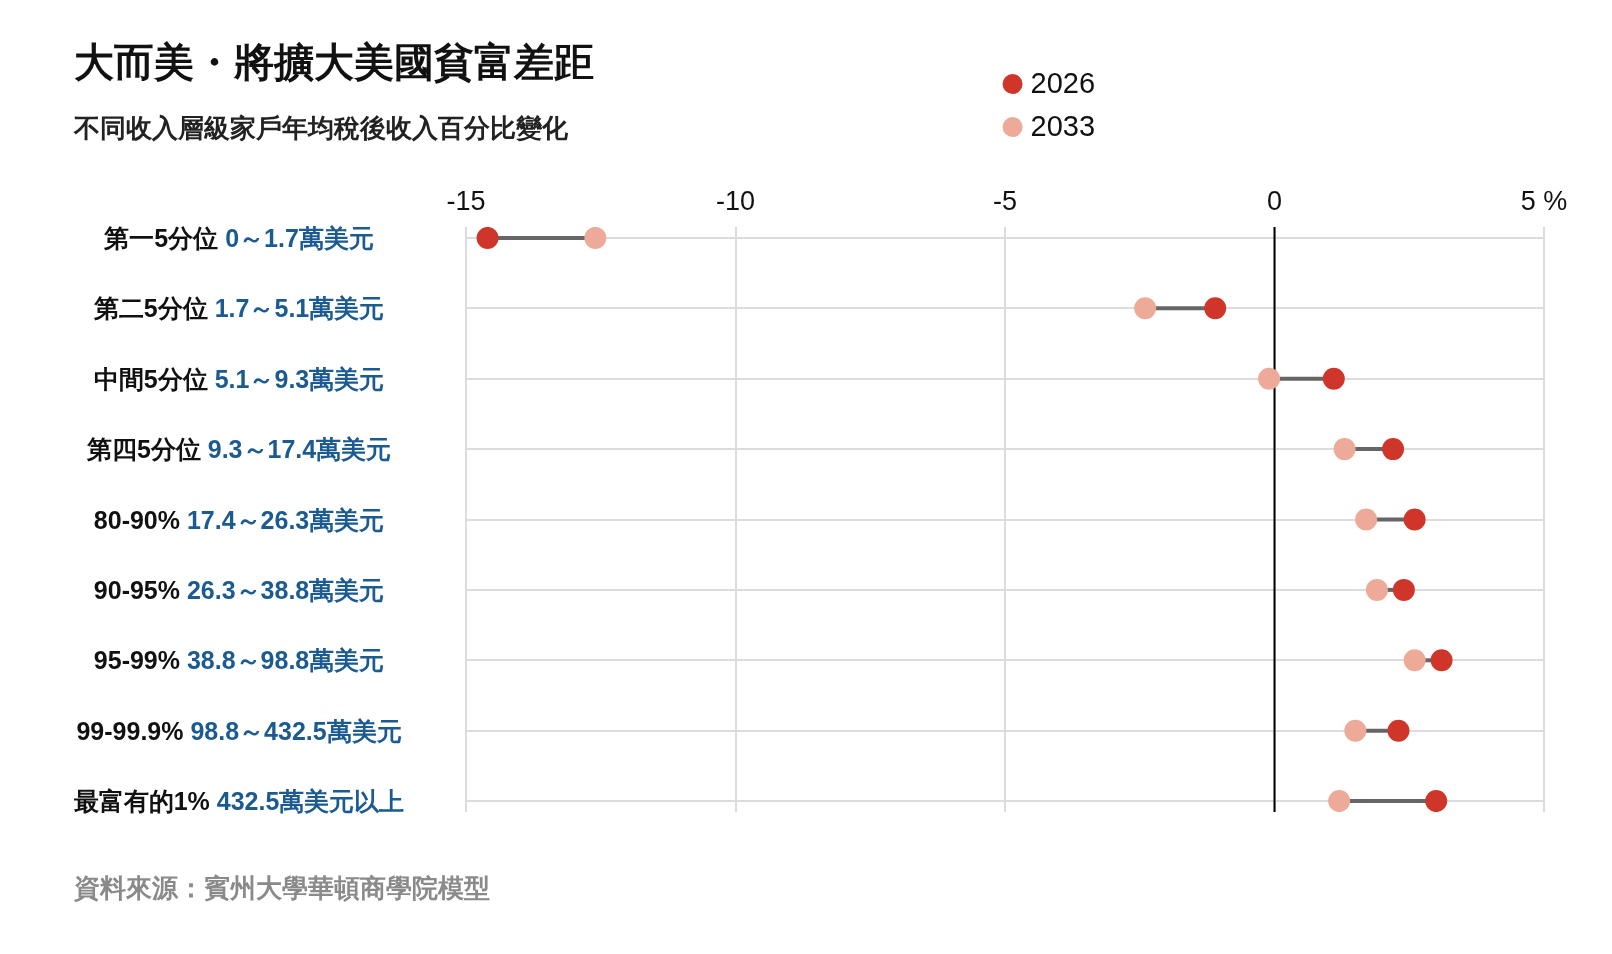 This screenshot has width=1612, height=954. I want to click on y-tick-label: 中間5分位 5.1～9.3萬美元, so click(239, 378).